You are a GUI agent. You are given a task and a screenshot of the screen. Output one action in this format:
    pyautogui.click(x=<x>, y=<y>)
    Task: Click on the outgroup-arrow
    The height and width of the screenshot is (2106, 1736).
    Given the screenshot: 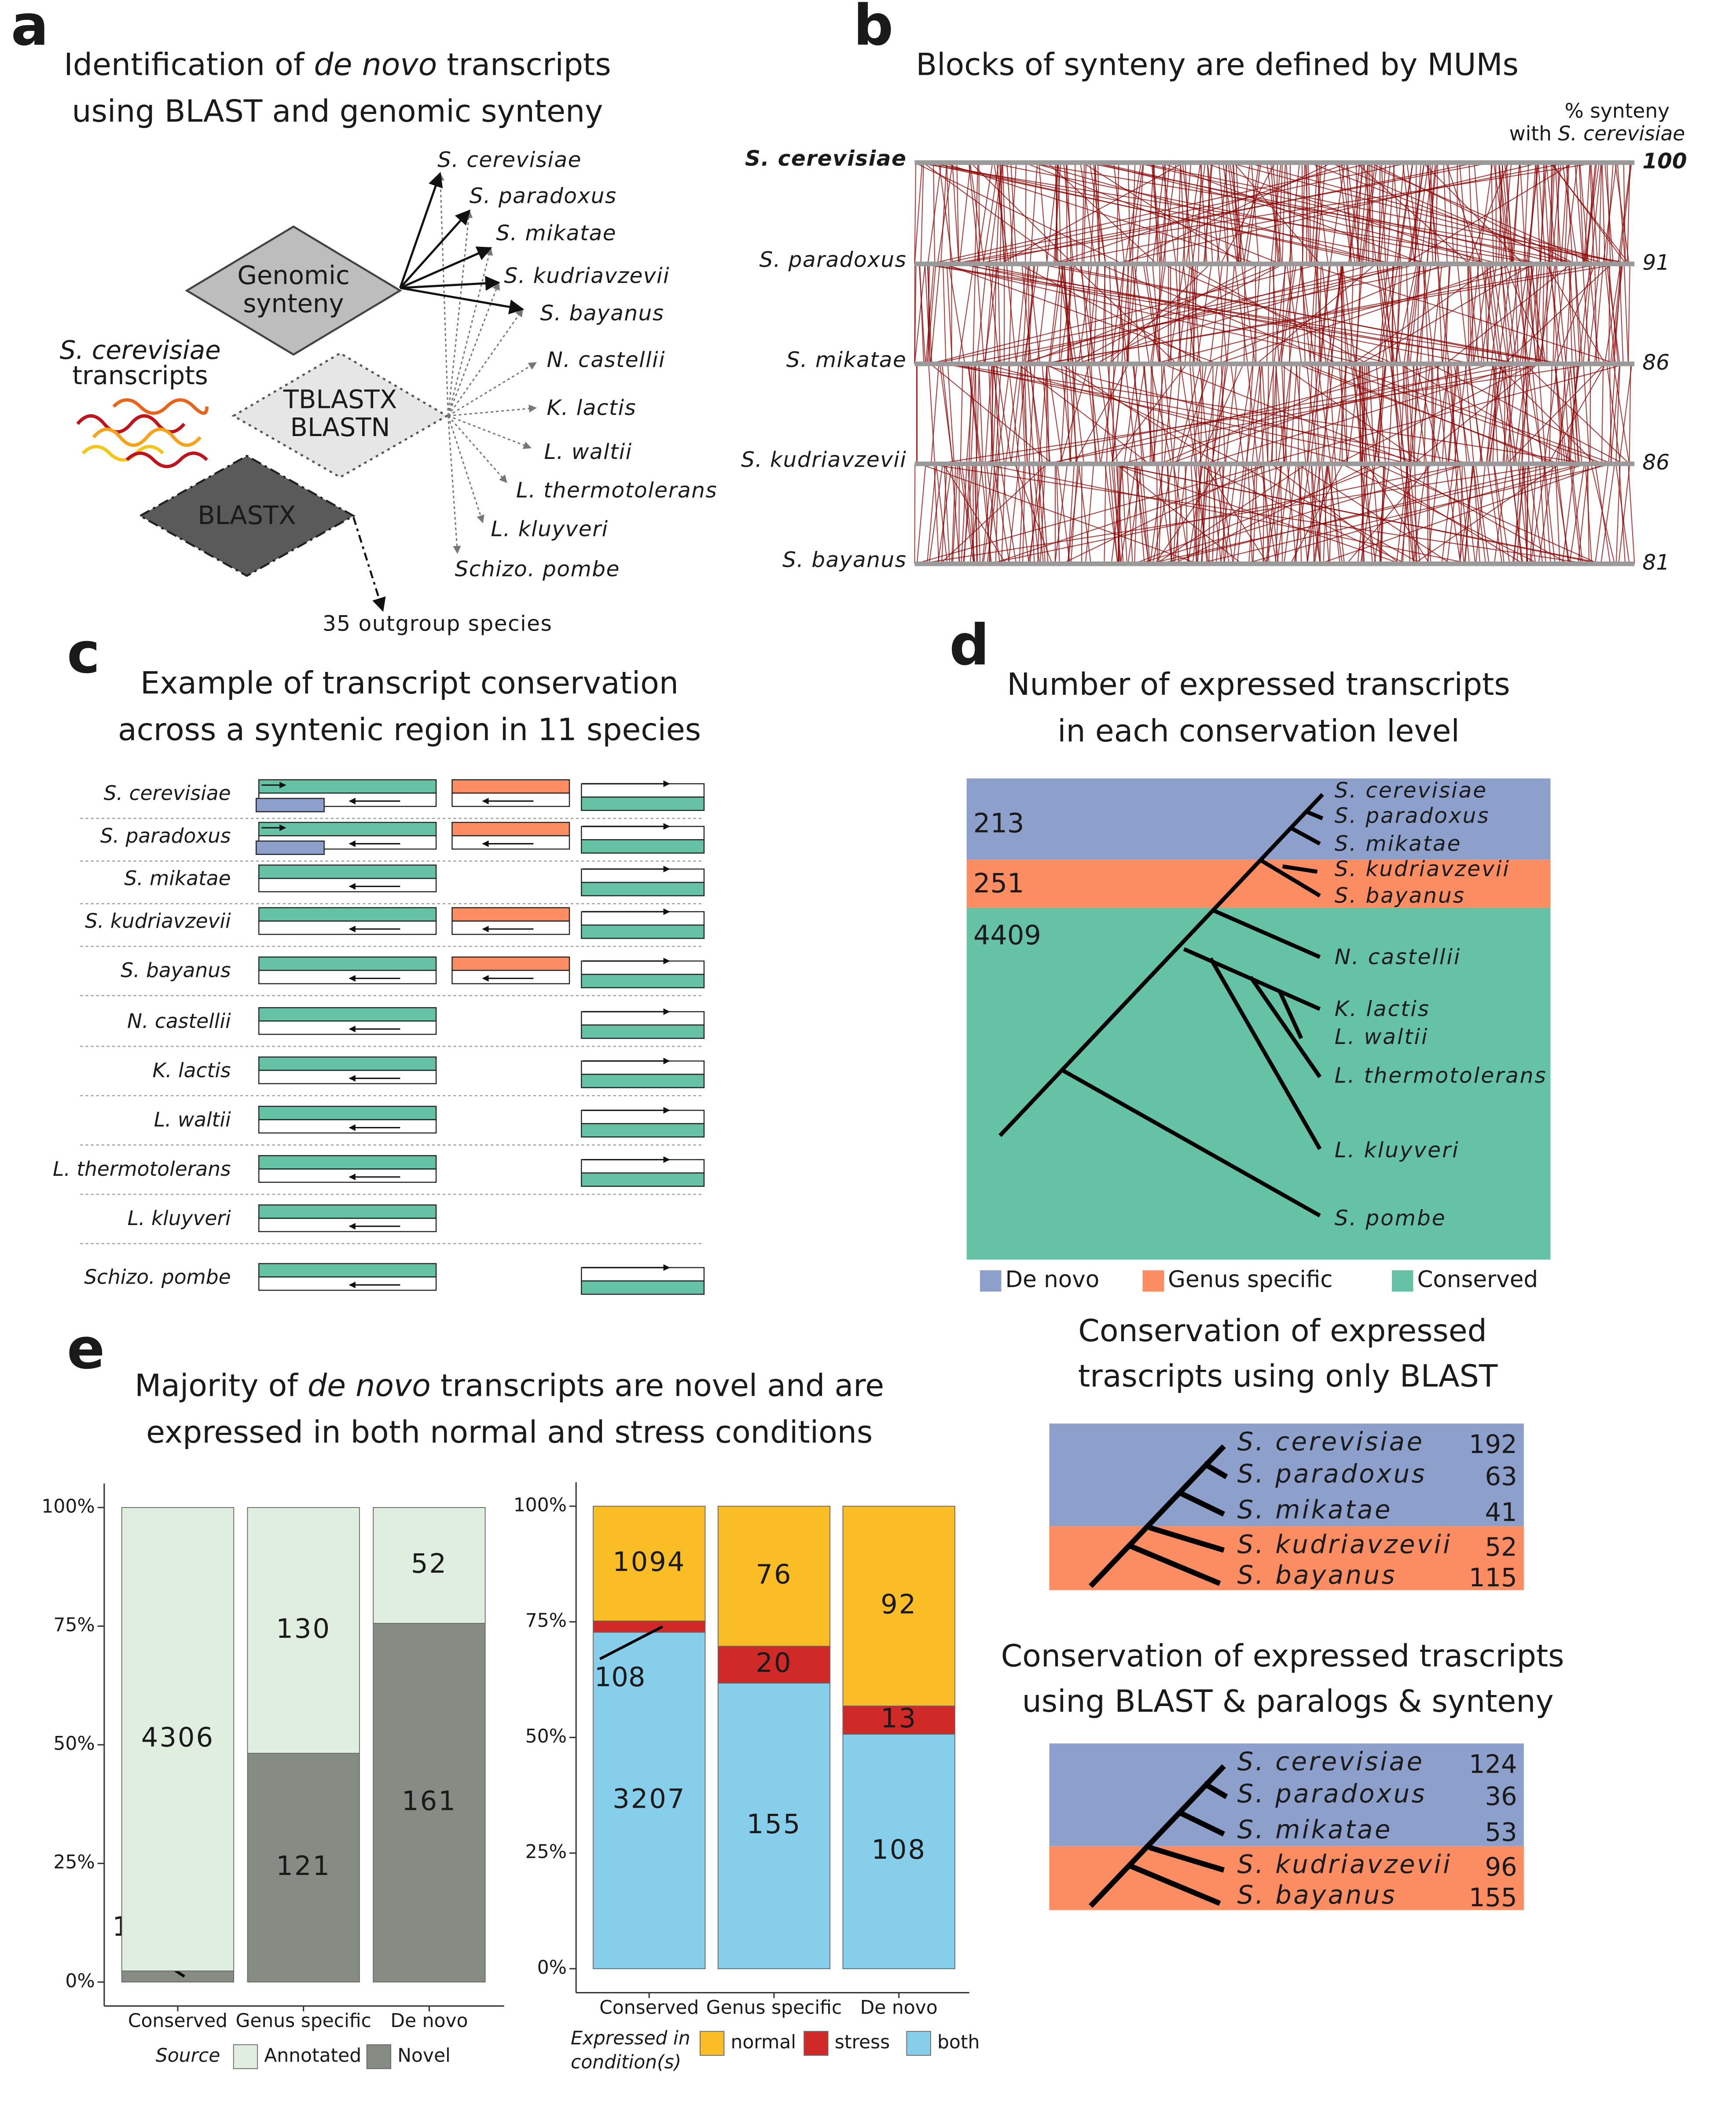 What is the action you would take?
    pyautogui.click(x=369, y=564)
    